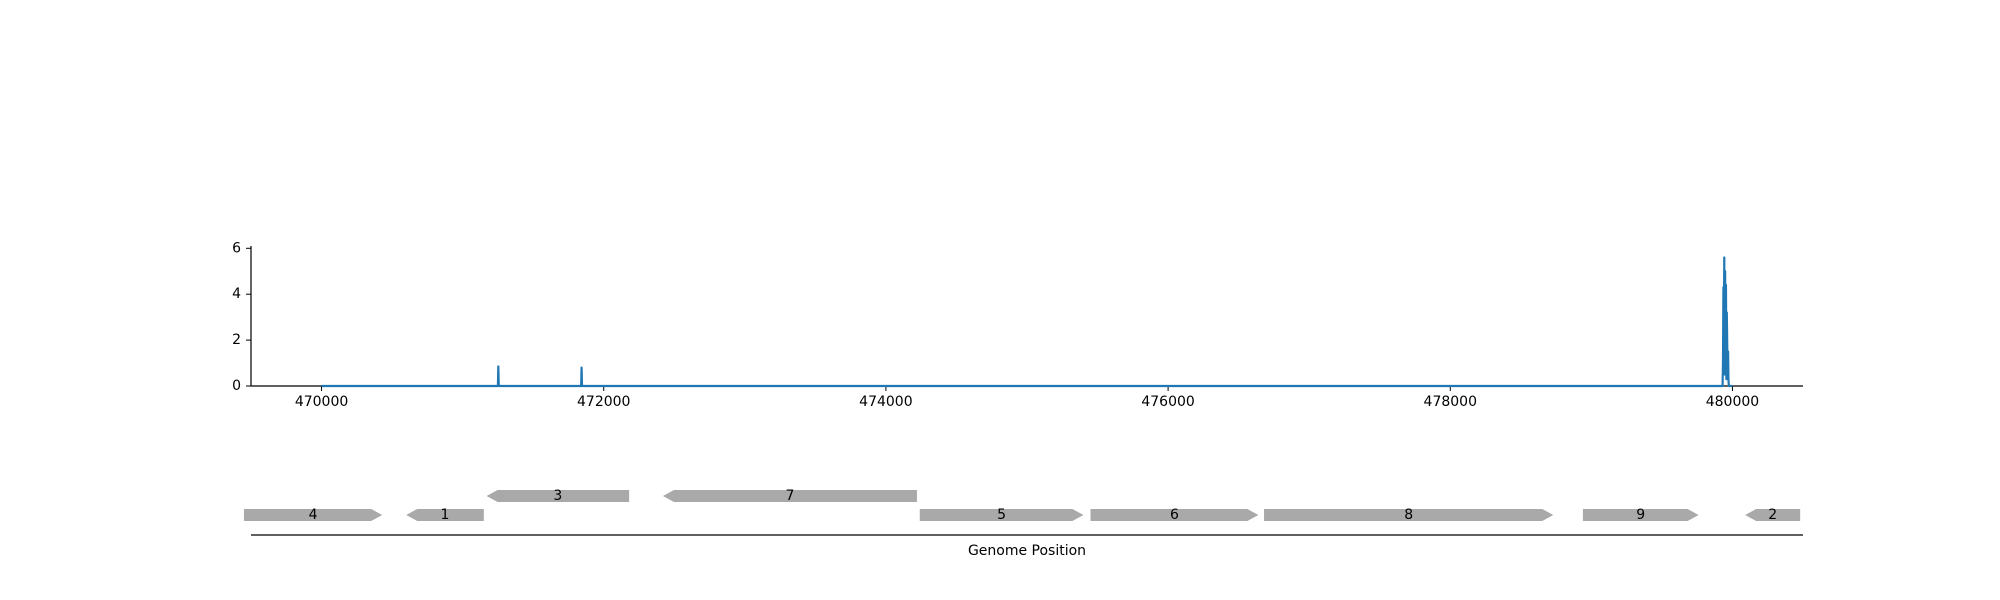 The height and width of the screenshot is (600, 2000). What do you see at coordinates (236, 386) in the screenshot?
I see `y-tick-label: 0` at bounding box center [236, 386].